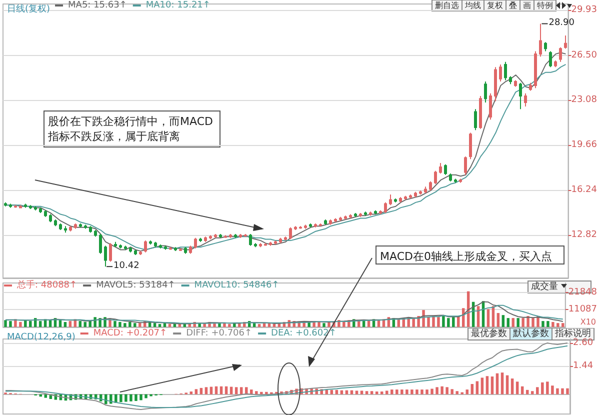  What do you see at coordinates (584, 190) in the screenshot?
I see `y-tick-label: 16.24` at bounding box center [584, 190].